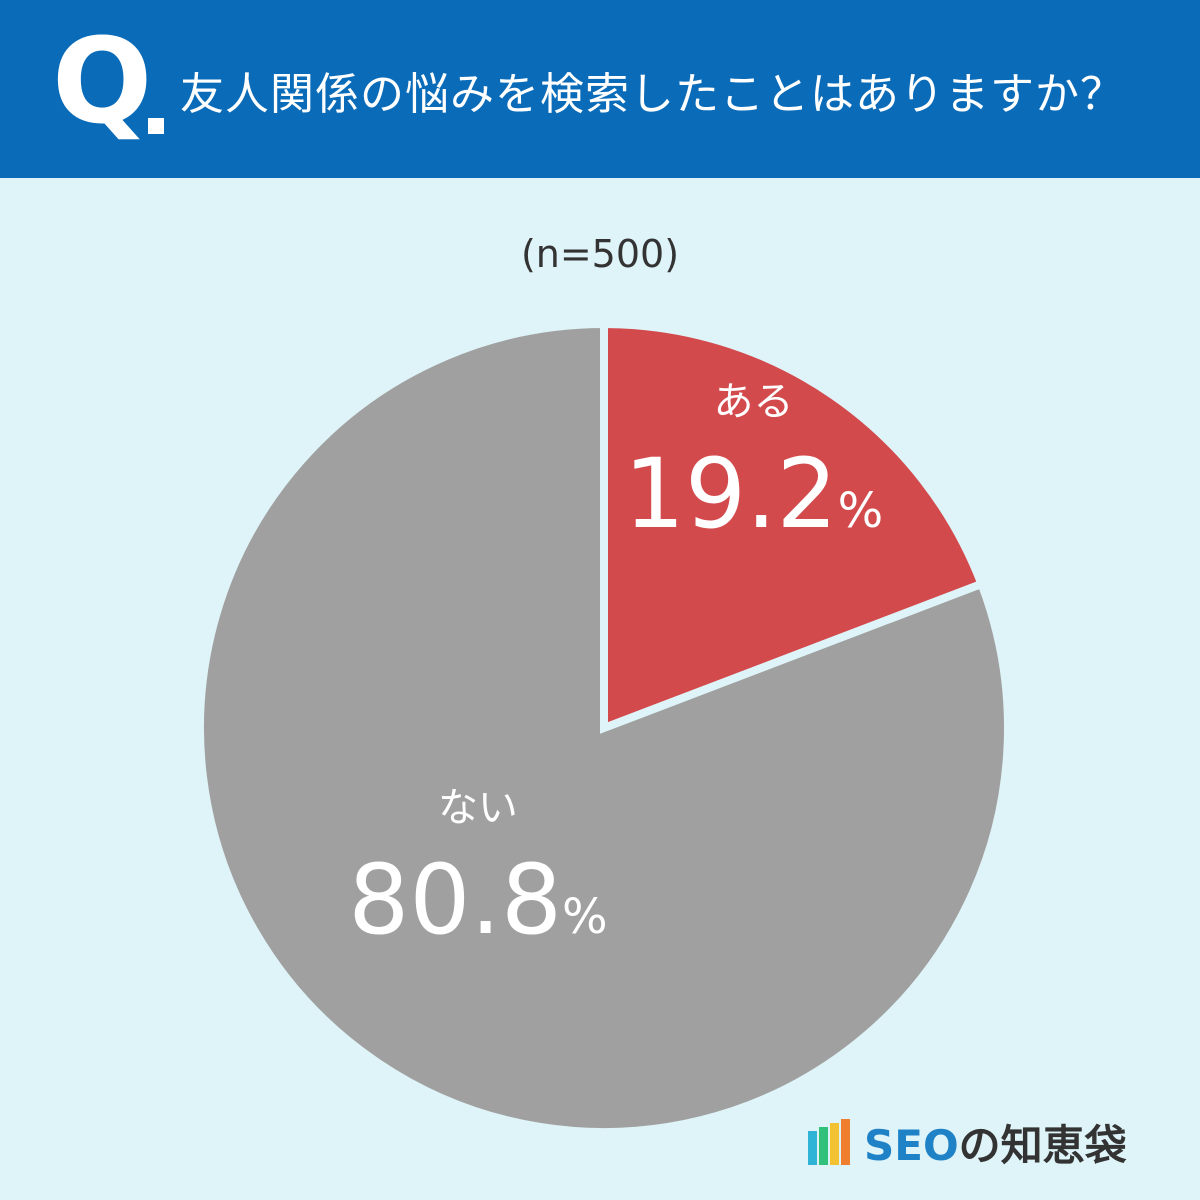  I want to click on logo-icon, so click(830, 1142).